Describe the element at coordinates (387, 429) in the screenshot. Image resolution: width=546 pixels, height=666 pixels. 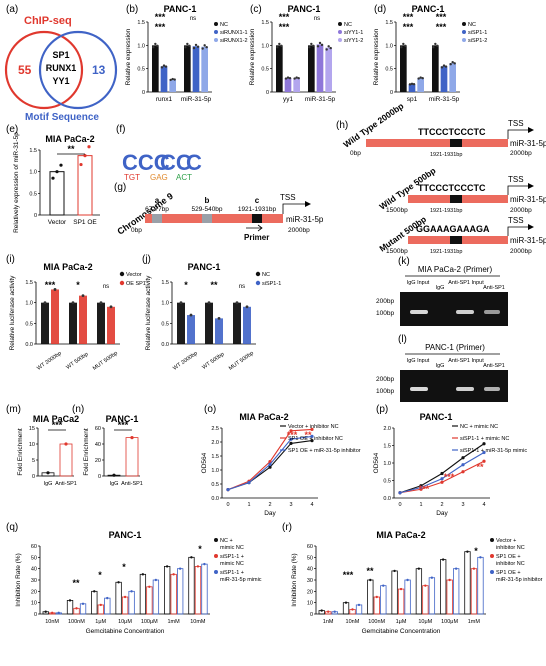
I see `y-tick-label: 2.0` at that location.